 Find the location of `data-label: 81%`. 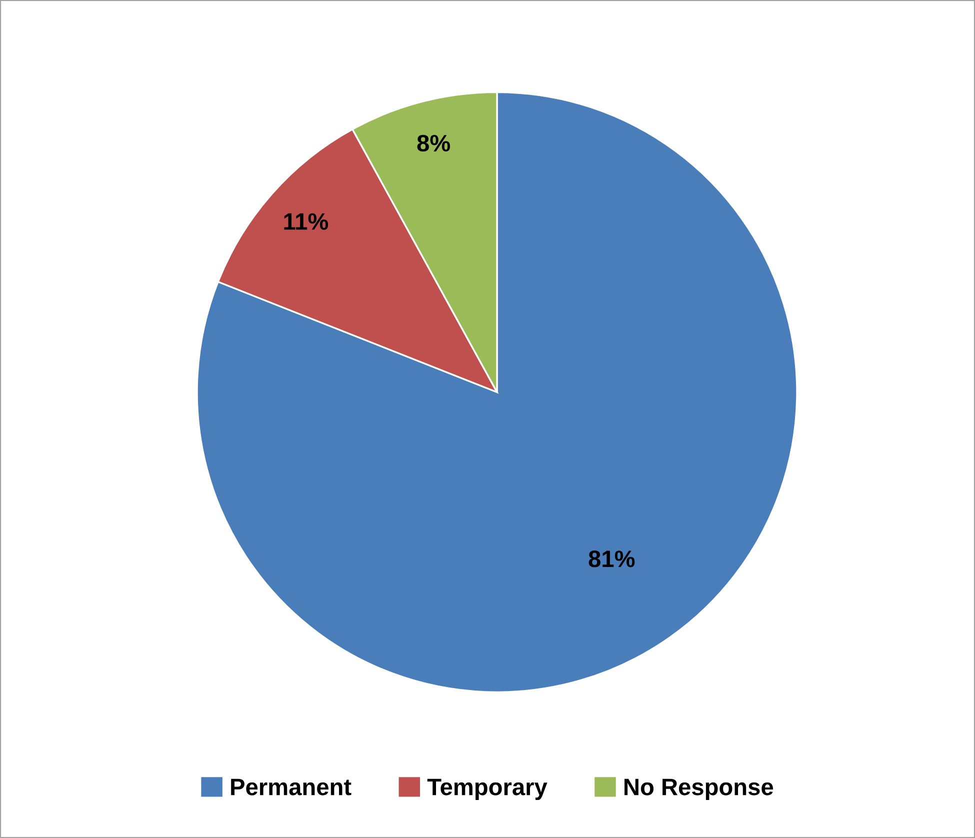

data-label: 81% is located at coordinates (611, 559).